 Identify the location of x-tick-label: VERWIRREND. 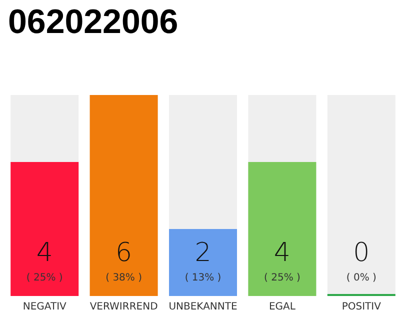
(124, 307).